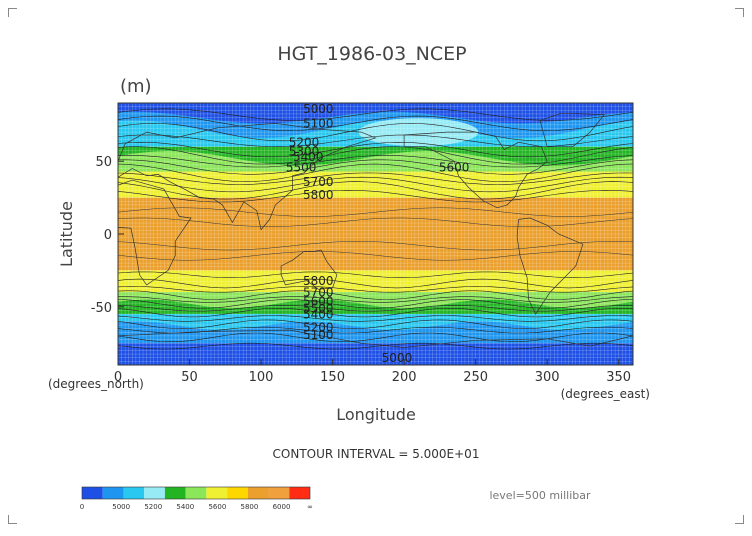 The height and width of the screenshot is (536, 752). I want to click on africa-coast, so click(155, 232).